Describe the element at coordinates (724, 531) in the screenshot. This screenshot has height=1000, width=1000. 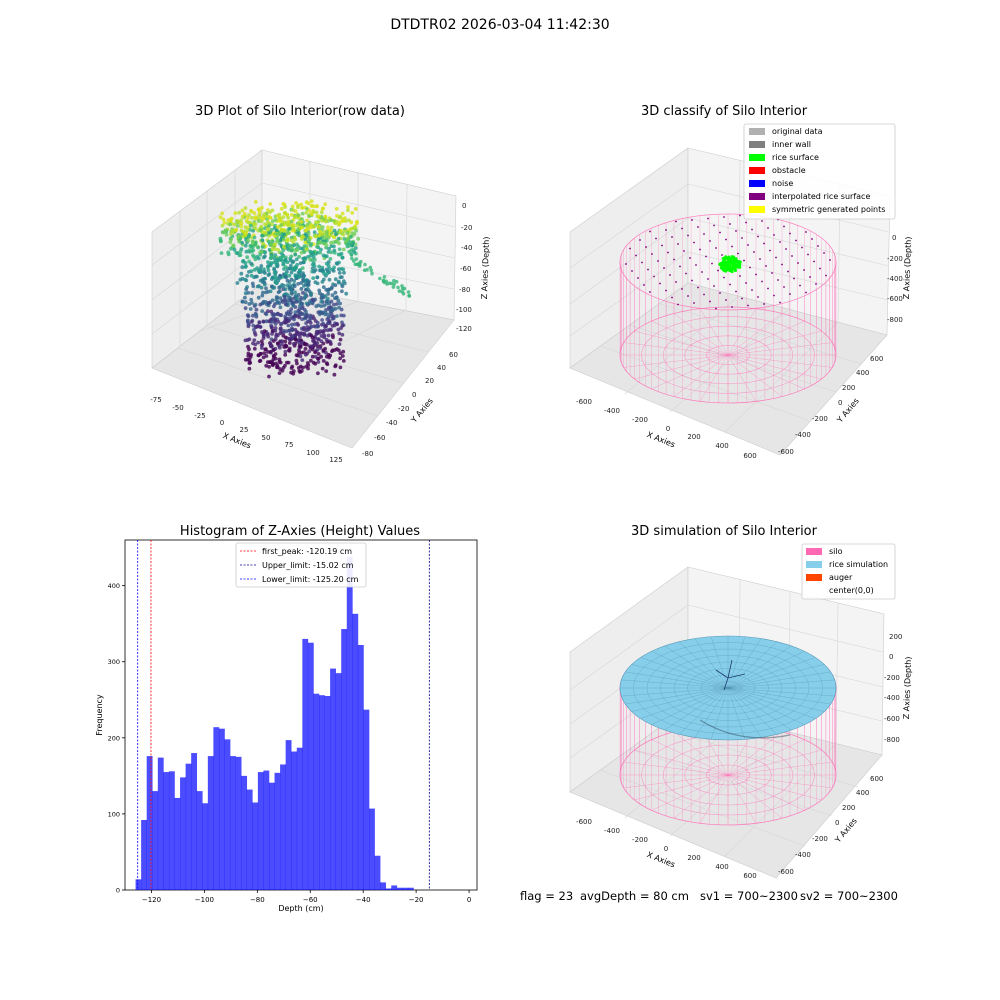
I see `sim3d-title: 3D simulation of Silo Interior` at that location.